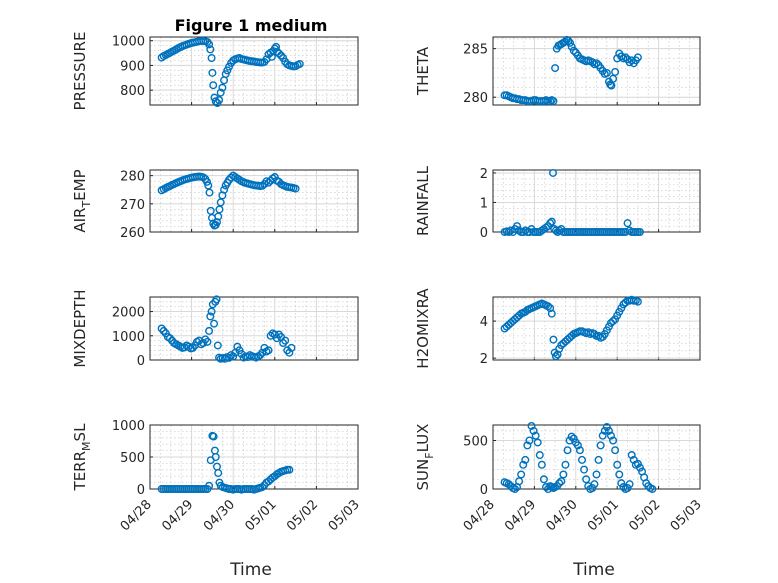 This screenshot has width=778, height=583. Describe the element at coordinates (250, 570) in the screenshot. I see `x-axis-label-left: Time` at that location.